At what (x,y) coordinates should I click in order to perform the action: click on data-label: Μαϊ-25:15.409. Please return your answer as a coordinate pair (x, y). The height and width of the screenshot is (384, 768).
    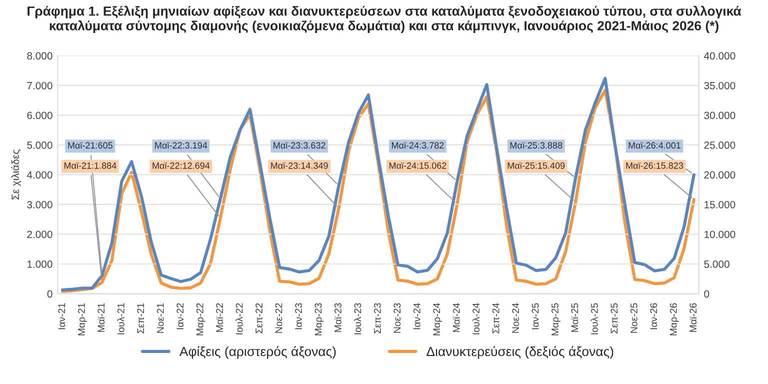
    Looking at the image, I should click on (536, 165).